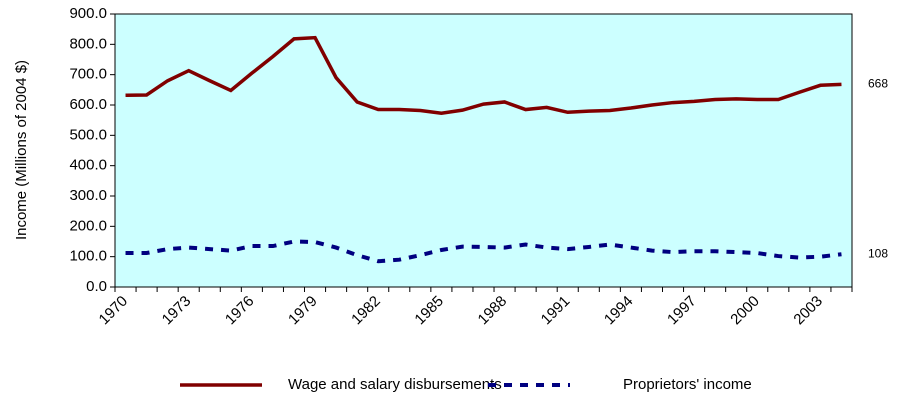 The width and height of the screenshot is (904, 409). I want to click on y-tick-label: 900.0, so click(88, 13).